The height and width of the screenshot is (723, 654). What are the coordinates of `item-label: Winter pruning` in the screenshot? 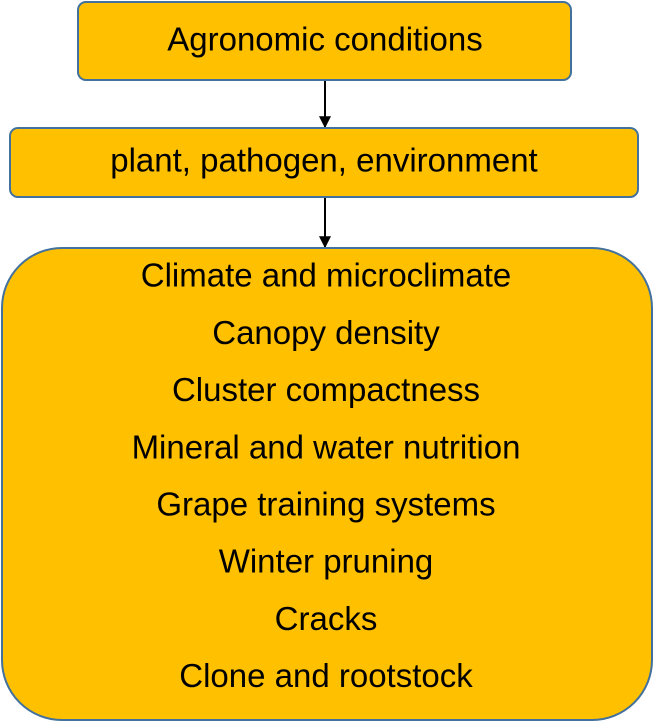 It's located at (326, 561).